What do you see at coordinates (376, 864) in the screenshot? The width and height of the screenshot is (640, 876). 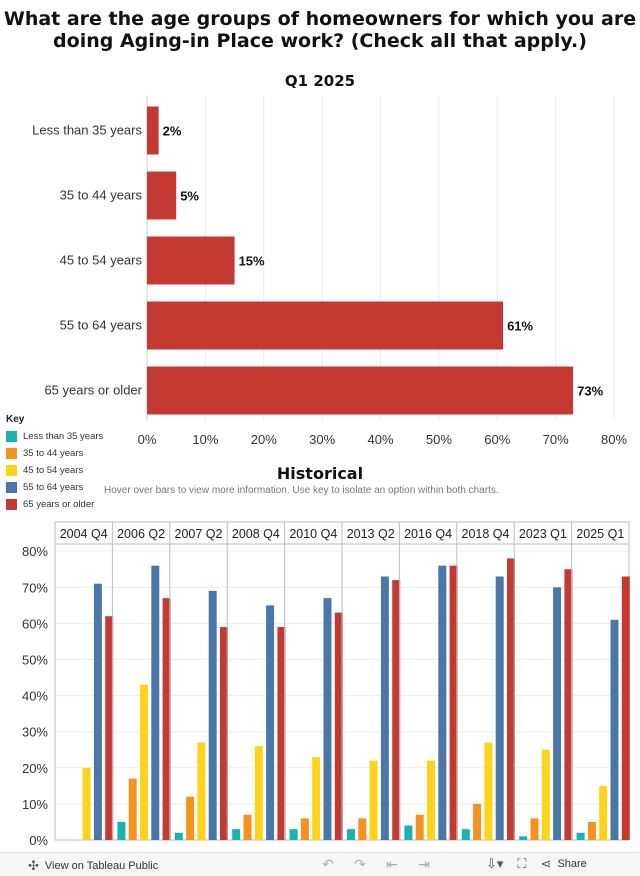 I see `toolbar-history-controls: ↶ ↷ ⇤ ⇥` at bounding box center [376, 864].